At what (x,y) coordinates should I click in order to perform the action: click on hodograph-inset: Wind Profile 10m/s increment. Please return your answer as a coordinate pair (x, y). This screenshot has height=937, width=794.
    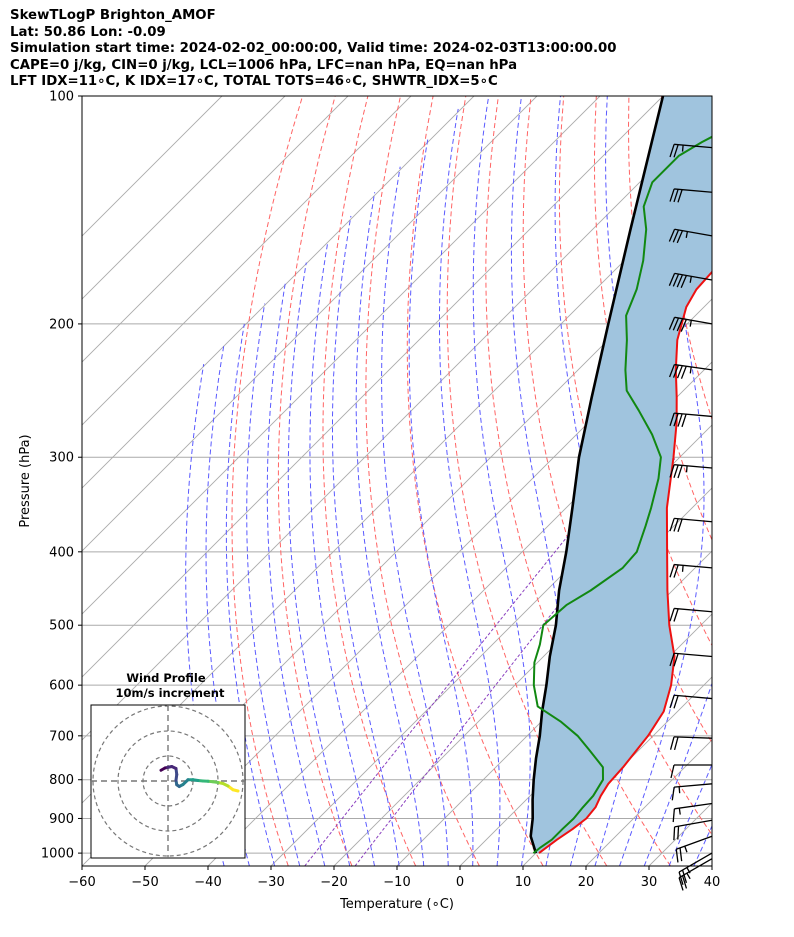
    Looking at the image, I should click on (168, 765).